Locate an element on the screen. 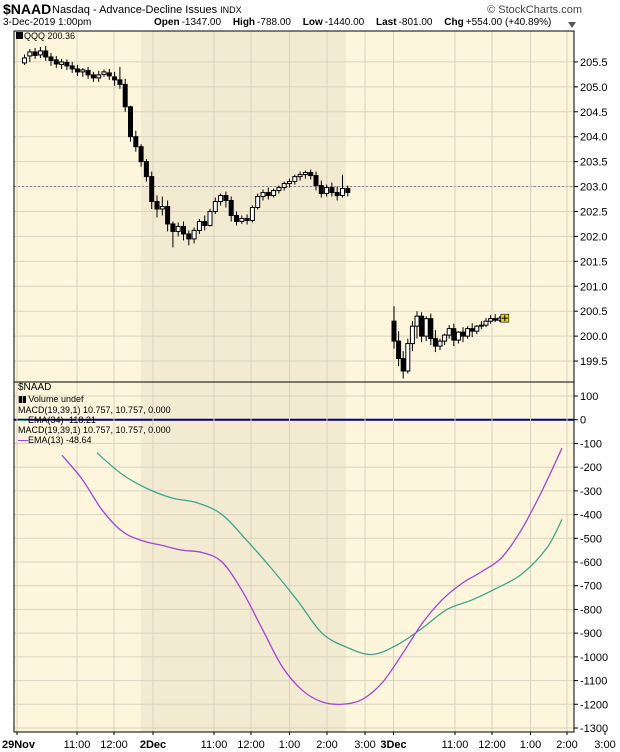  price-tick-label: 204.5 is located at coordinates (594, 113).